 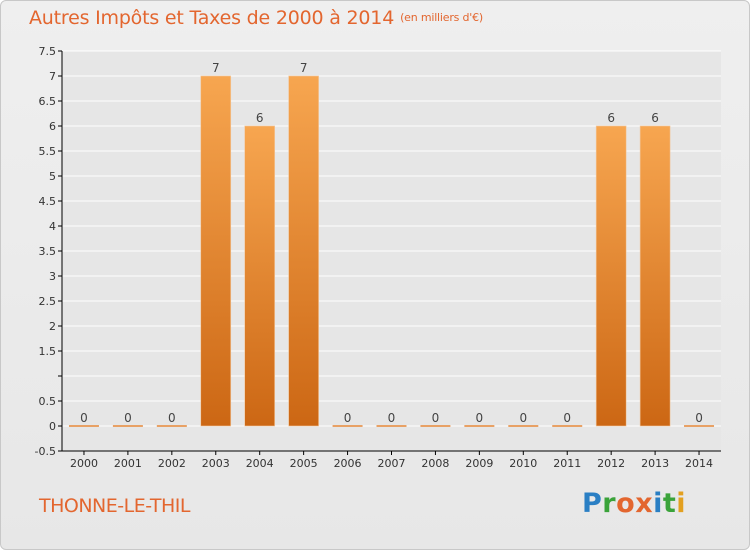 What do you see at coordinates (48, 51) in the screenshot?
I see `y-tick-label: 7.5` at bounding box center [48, 51].